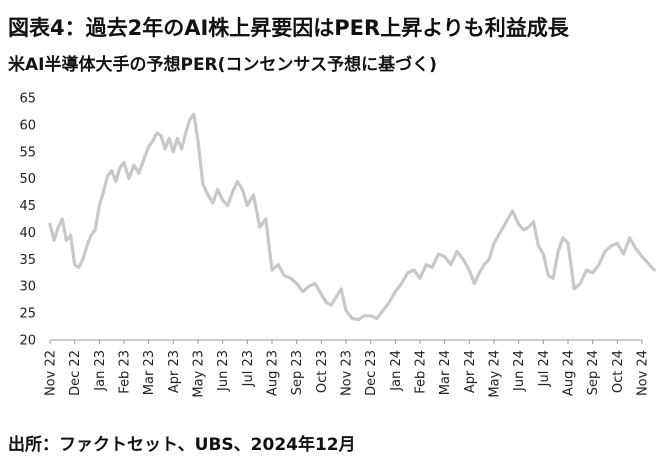 This screenshot has width=670, height=468. Describe the element at coordinates (174, 371) in the screenshot. I see `x-tick-label: Apr 23` at that location.